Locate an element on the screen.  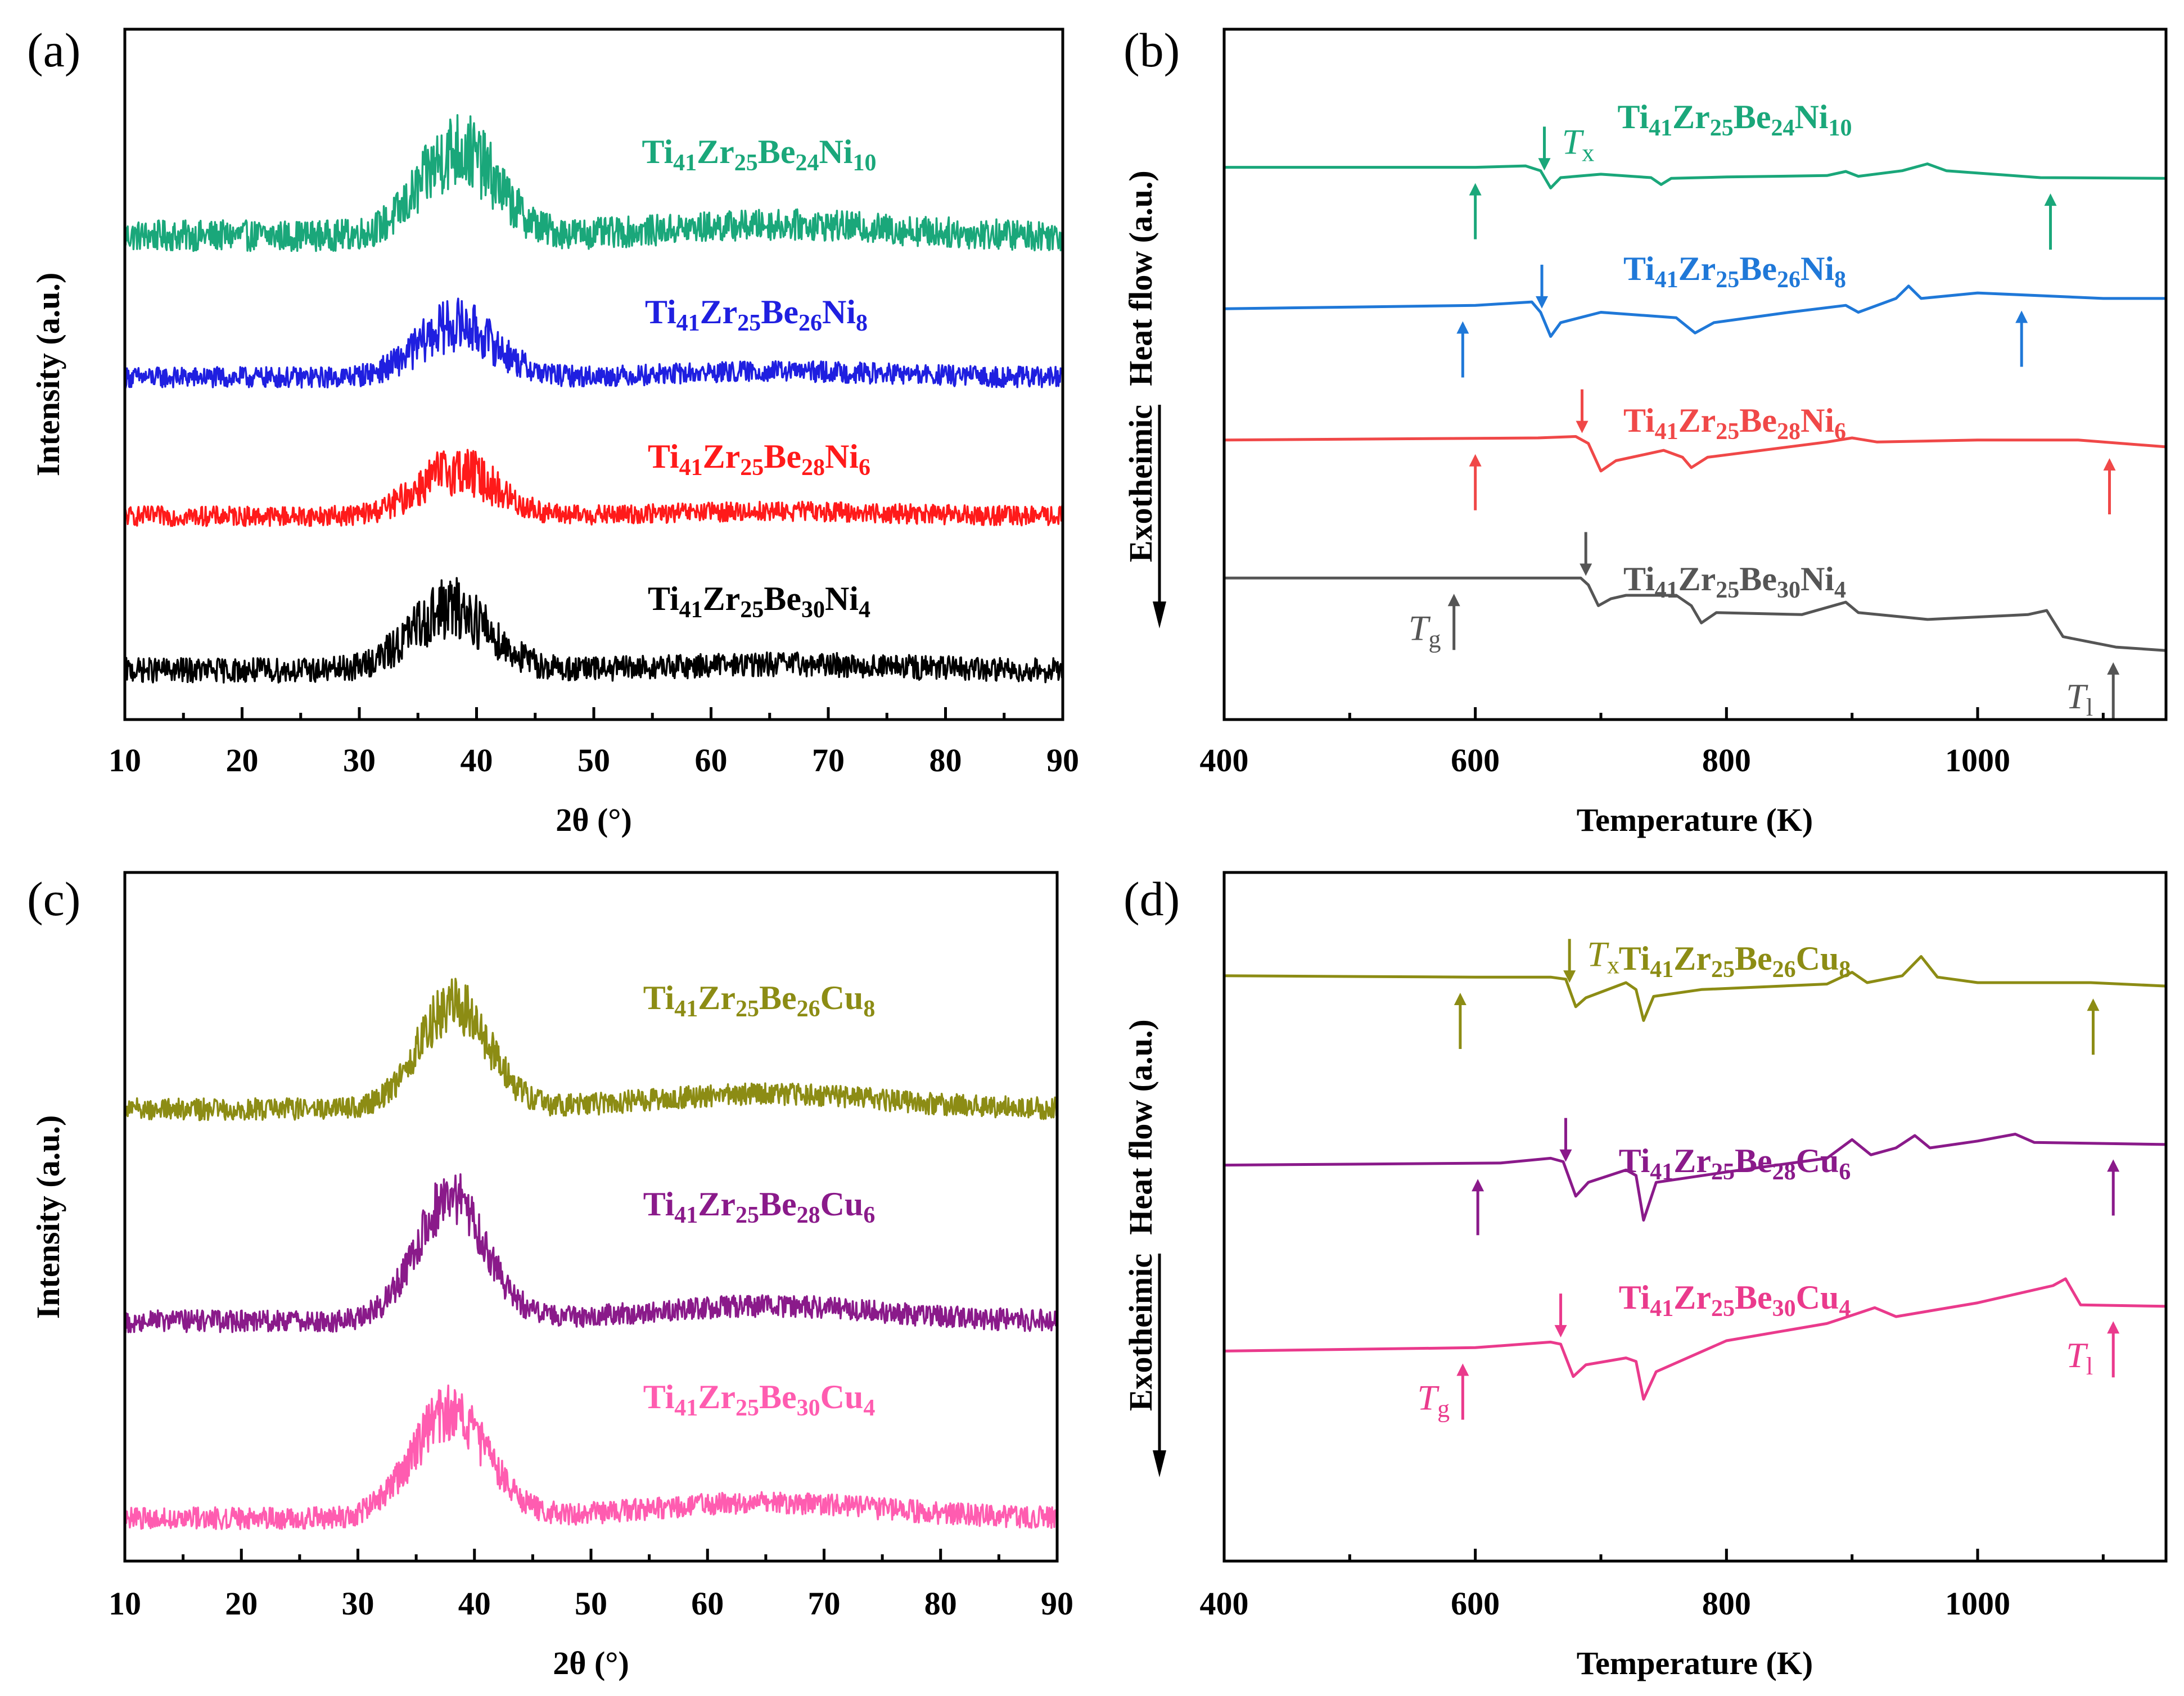
panel-label-b: (b) is located at coordinates (1151, 50).